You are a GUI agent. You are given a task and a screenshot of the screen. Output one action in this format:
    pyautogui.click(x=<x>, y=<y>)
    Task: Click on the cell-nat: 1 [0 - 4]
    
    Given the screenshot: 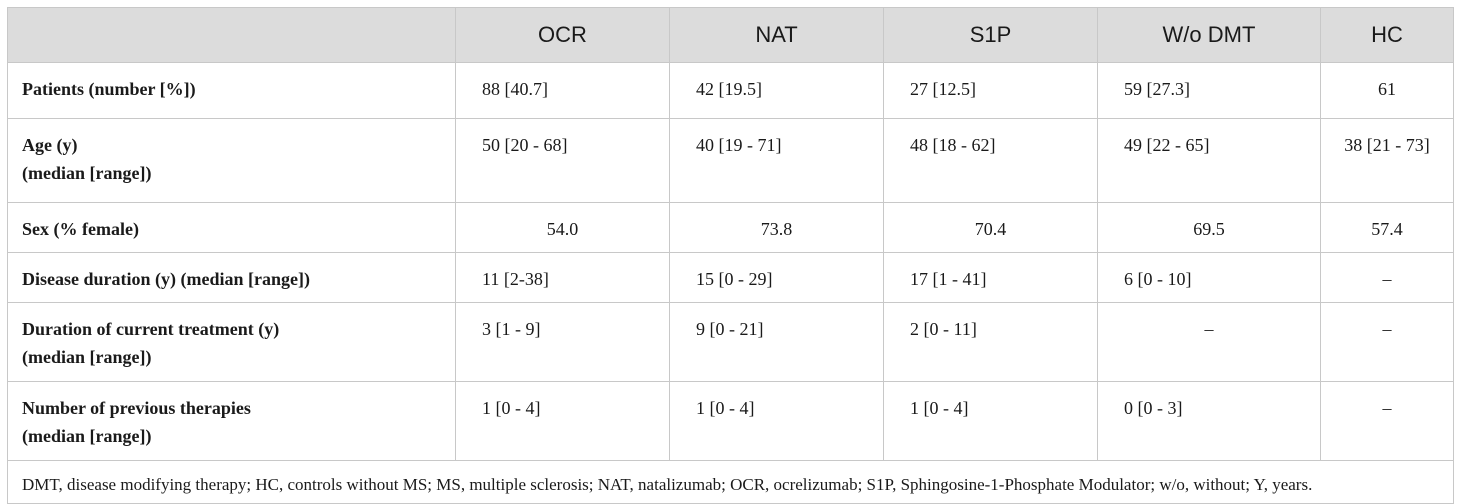 What is the action you would take?
    pyautogui.click(x=776, y=421)
    